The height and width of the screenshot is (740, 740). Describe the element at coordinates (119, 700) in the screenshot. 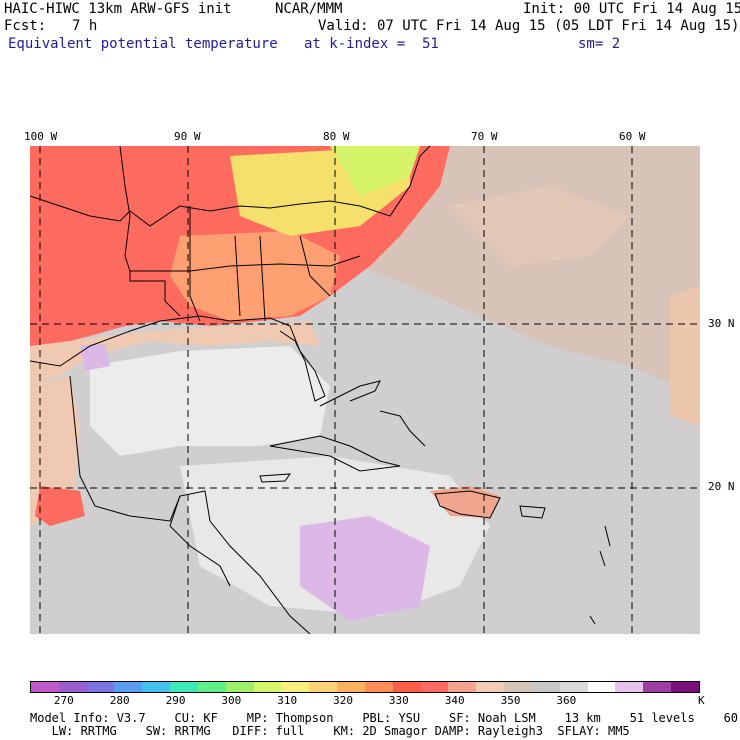

I see `colorbar-tick-label: 280` at that location.